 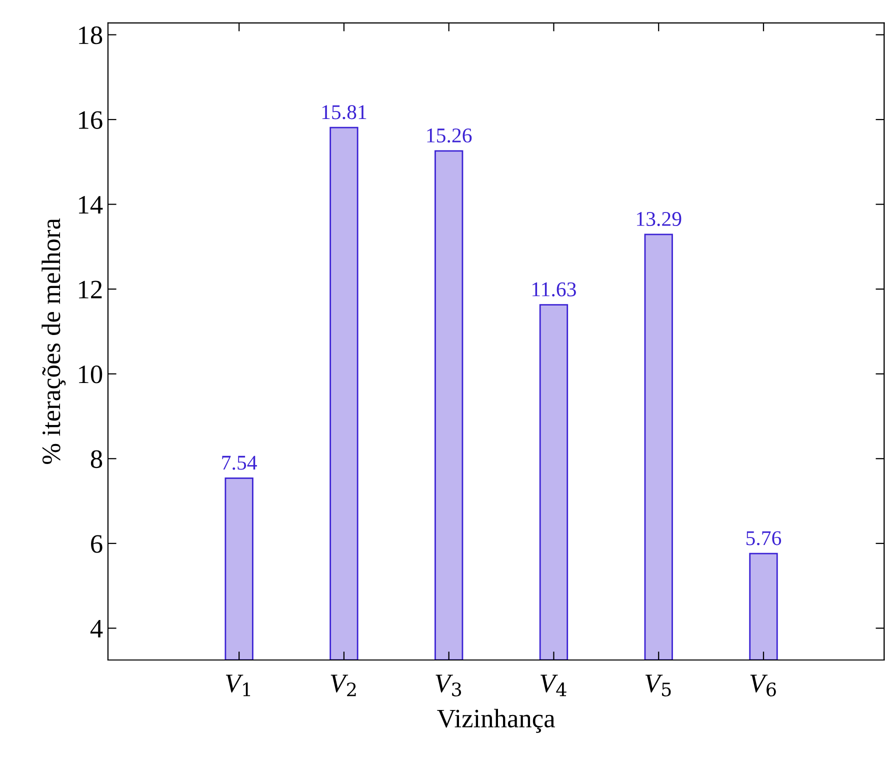 What do you see at coordinates (763, 685) in the screenshot?
I see `x-tick-label: V$_{6}$` at bounding box center [763, 685].